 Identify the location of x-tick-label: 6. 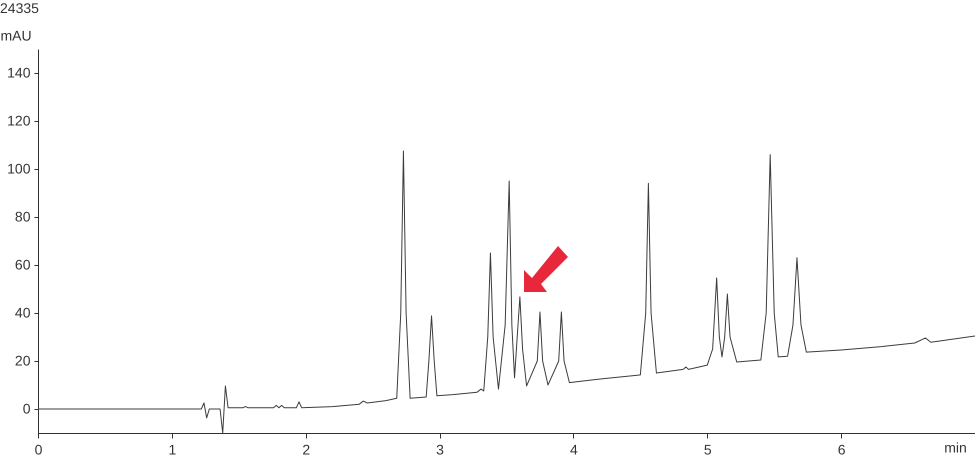
(842, 450).